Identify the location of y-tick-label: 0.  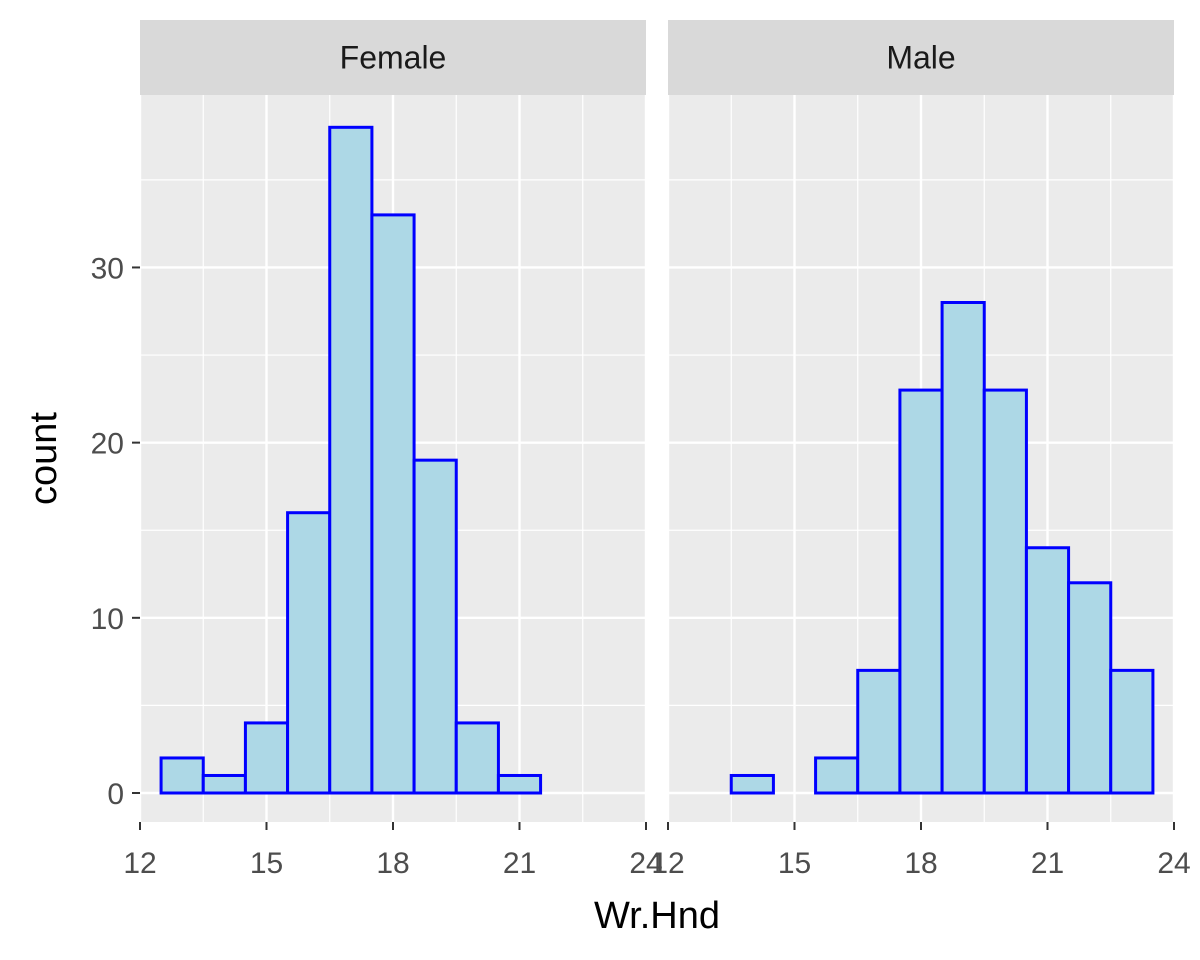
(115, 794).